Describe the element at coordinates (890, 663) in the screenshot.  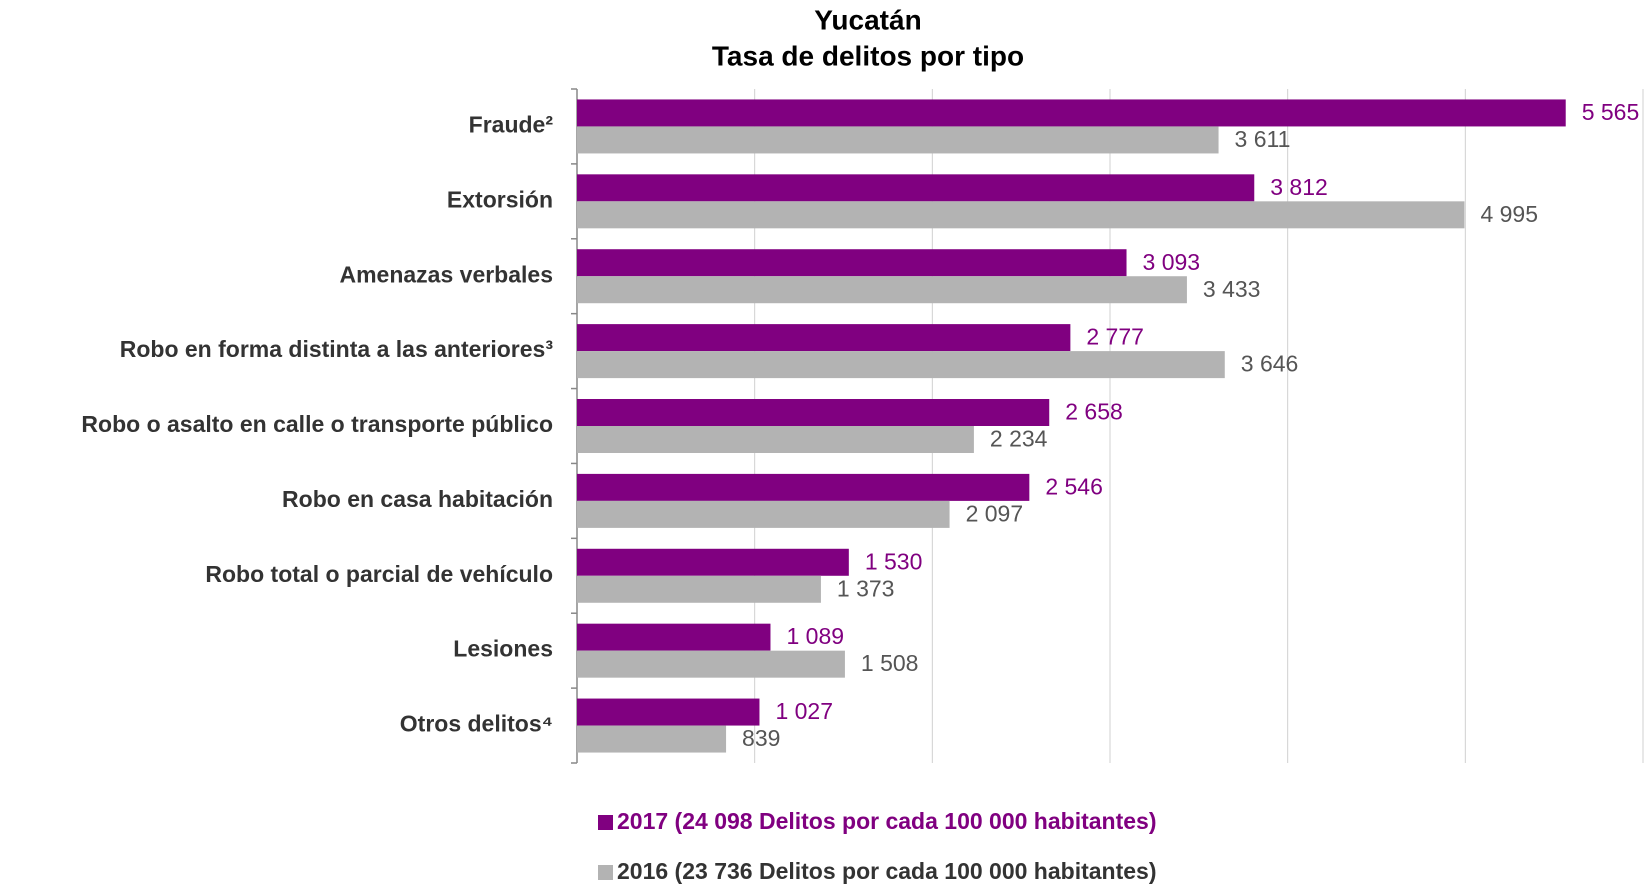
I see `data-label: 1 508` at that location.